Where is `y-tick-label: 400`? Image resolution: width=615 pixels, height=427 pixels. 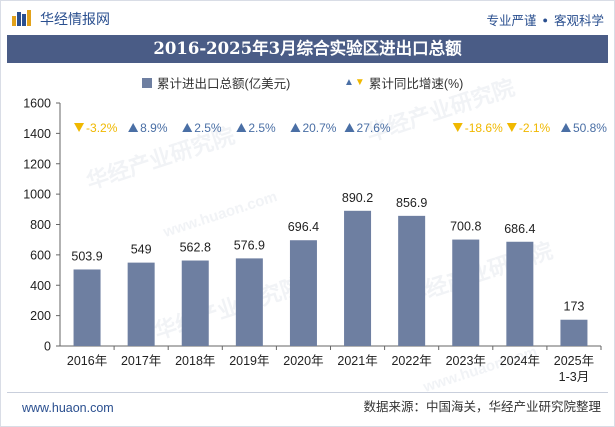
y-tick-label: 400 is located at coordinates (40, 286).